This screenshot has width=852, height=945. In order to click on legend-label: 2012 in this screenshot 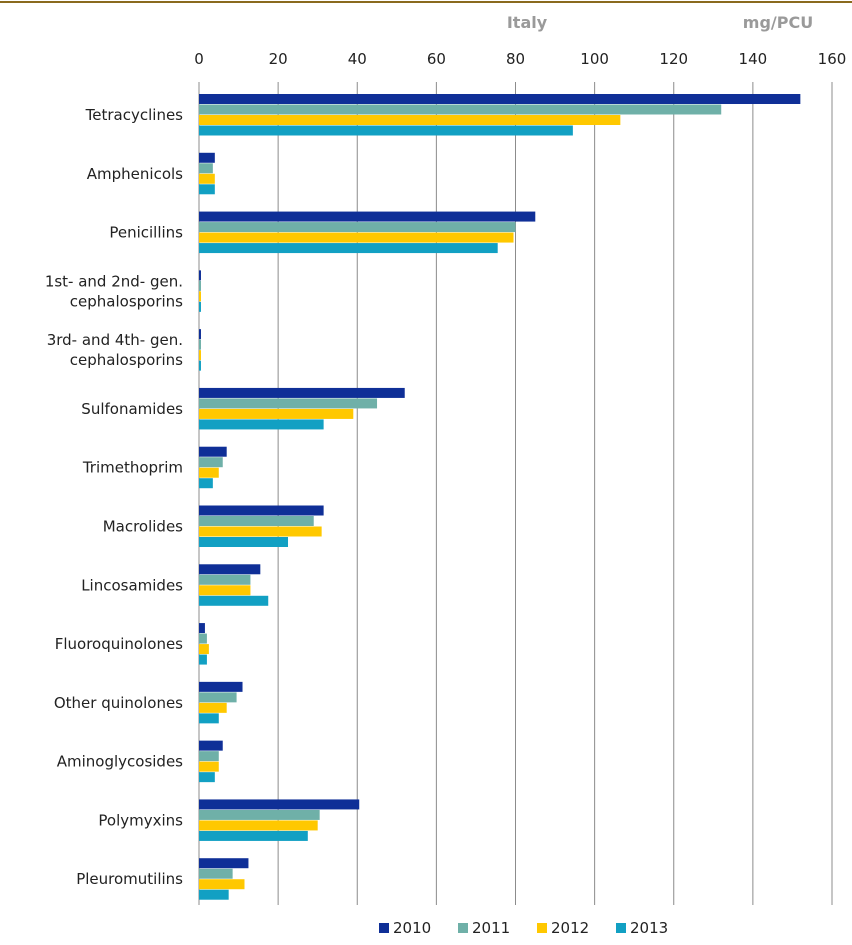, I will do `click(570, 928)`.